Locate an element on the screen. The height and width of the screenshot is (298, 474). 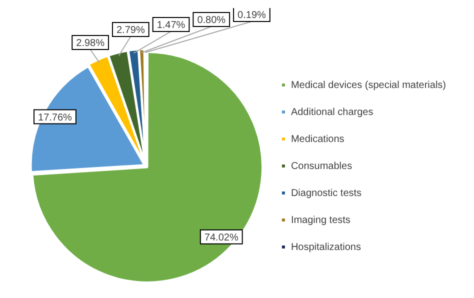
legend-label: Hospitalizations is located at coordinates (325, 247).